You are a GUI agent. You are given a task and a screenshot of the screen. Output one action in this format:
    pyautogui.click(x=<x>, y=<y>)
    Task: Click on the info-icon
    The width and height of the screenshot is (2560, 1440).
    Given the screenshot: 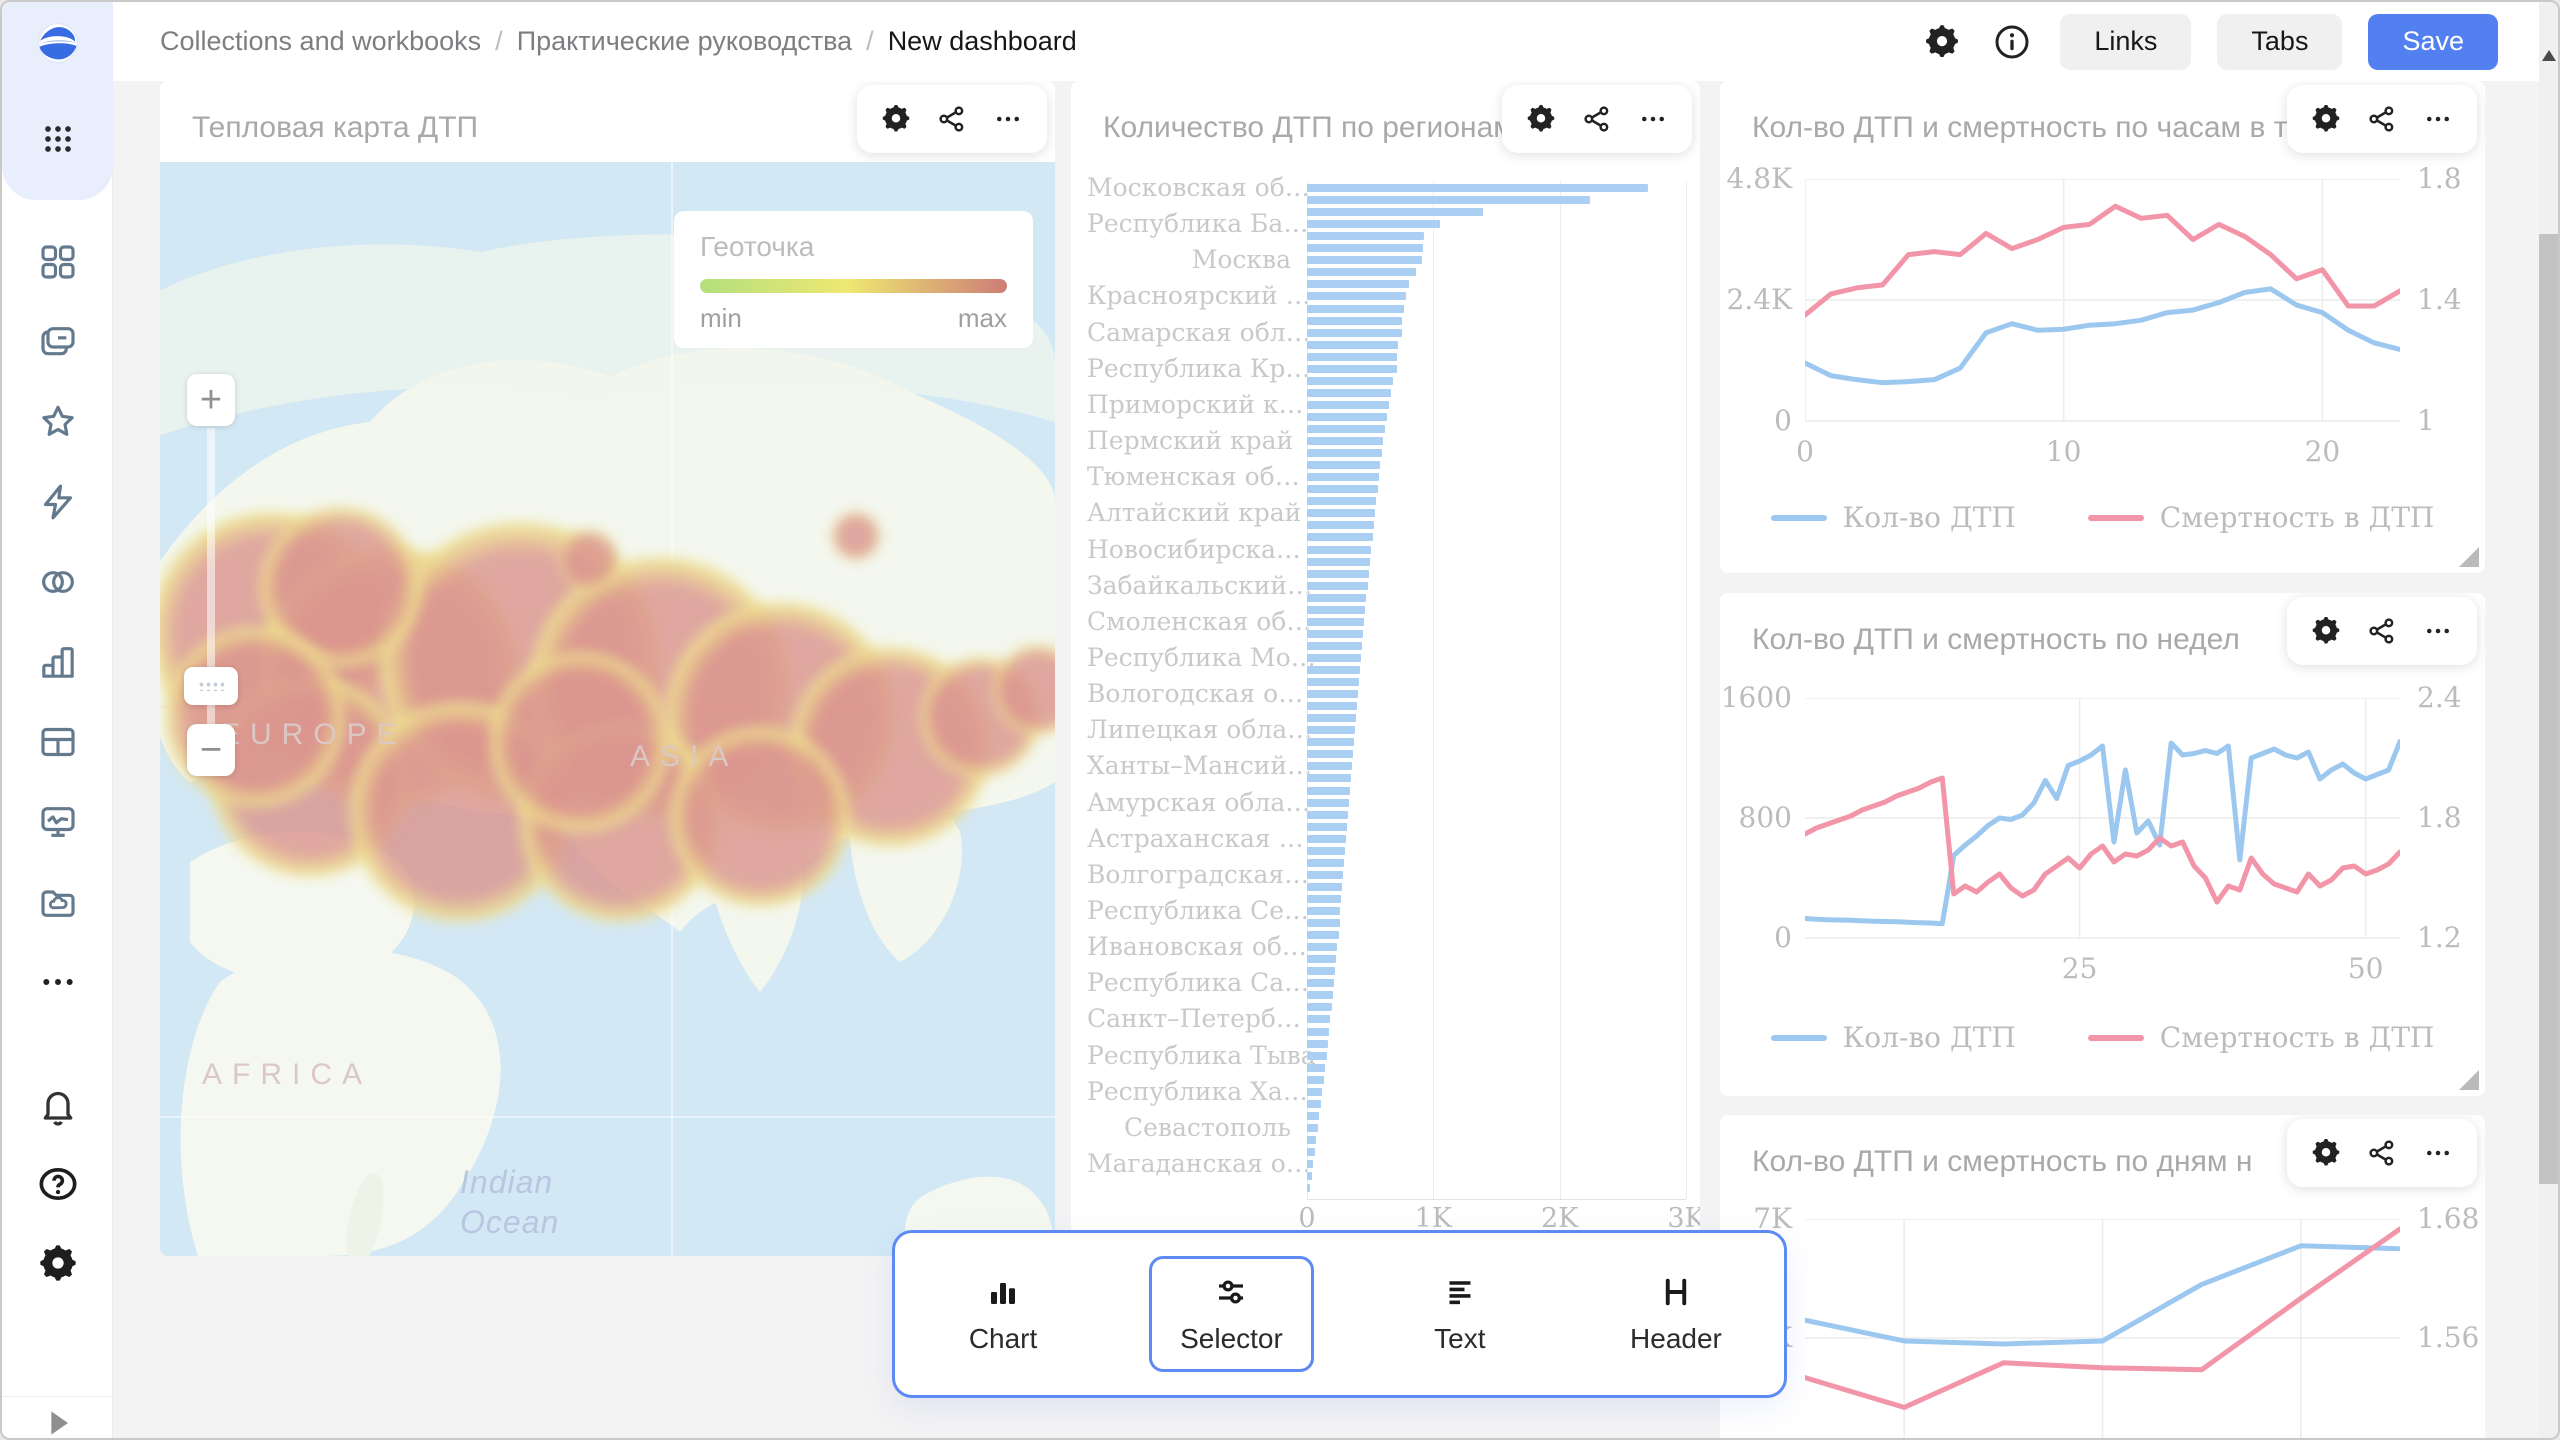 What is the action you would take?
    pyautogui.click(x=2012, y=42)
    